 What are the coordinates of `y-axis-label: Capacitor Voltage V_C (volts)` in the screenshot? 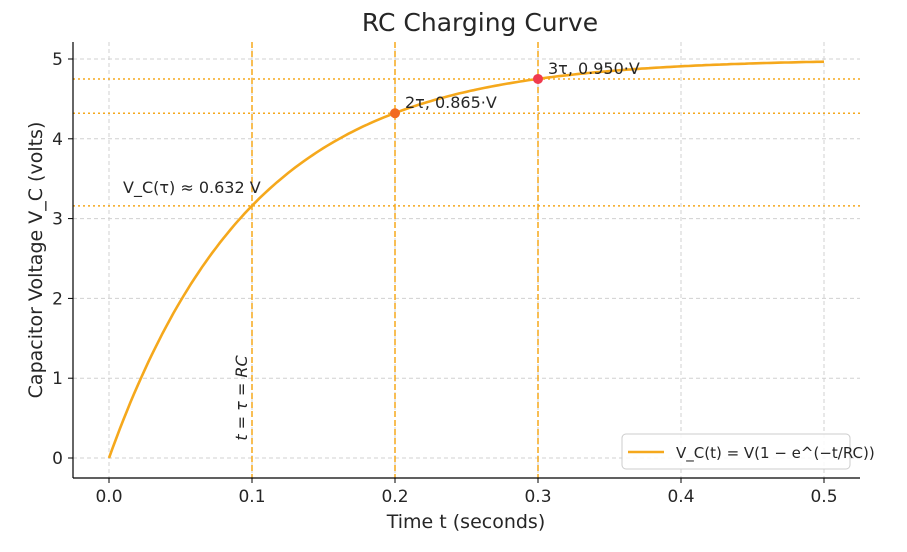 It's located at (36, 260).